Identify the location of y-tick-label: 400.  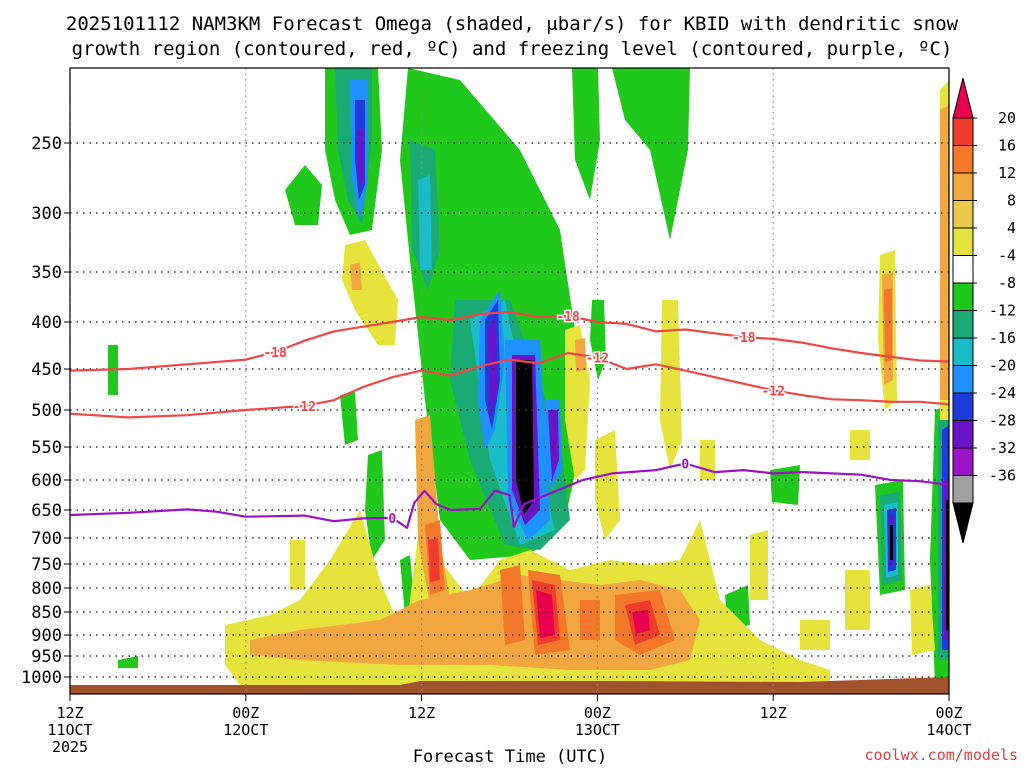
(46, 323).